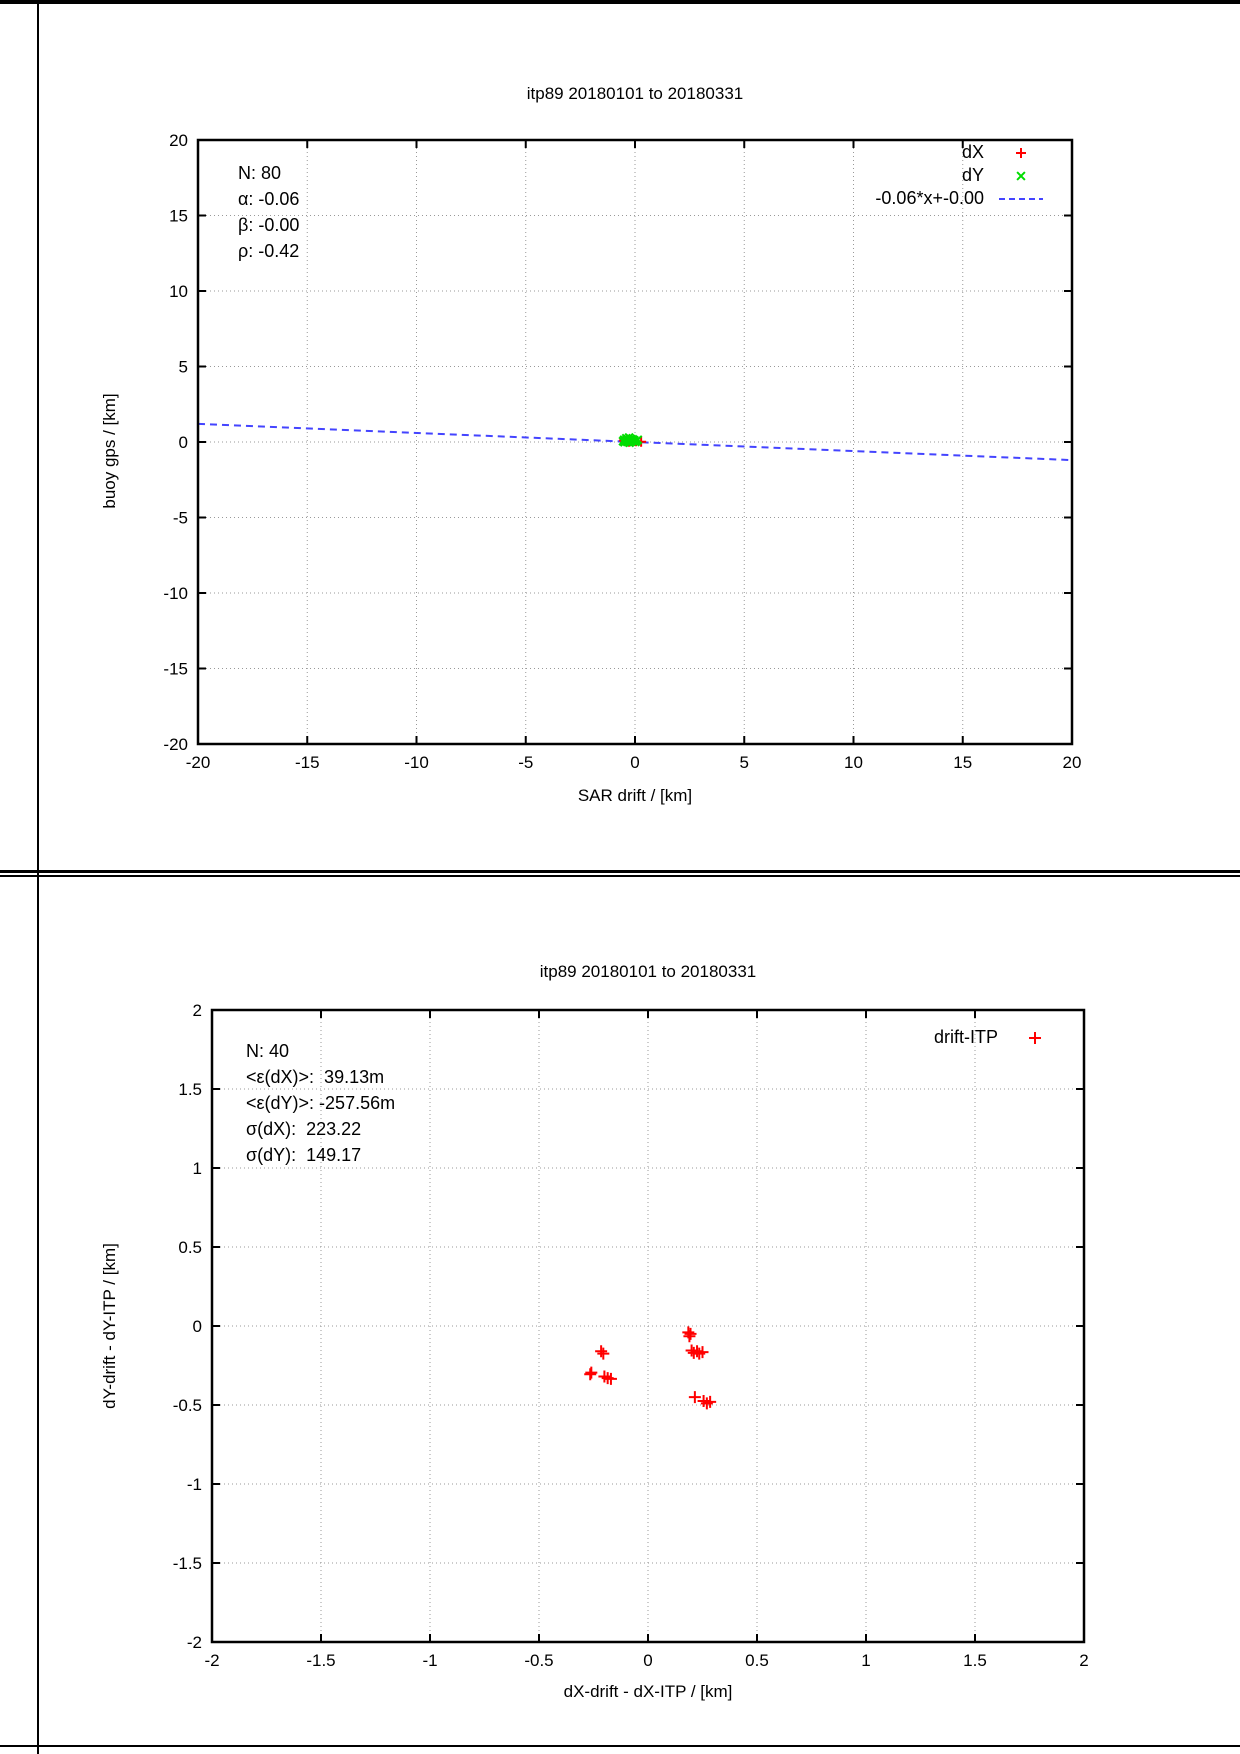  Describe the element at coordinates (183, 367) in the screenshot. I see `y-tick-label: 5` at that location.